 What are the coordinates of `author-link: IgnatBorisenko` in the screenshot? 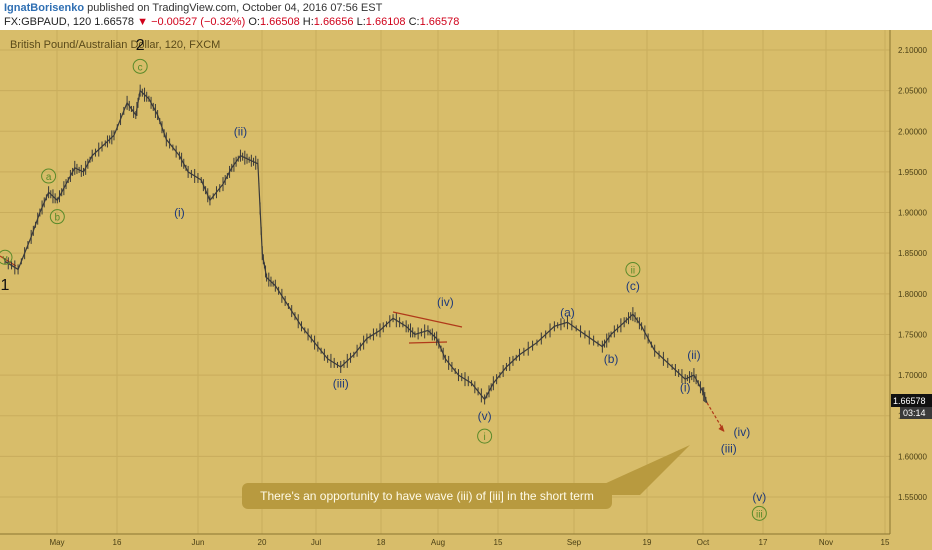 It's located at (44, 8).